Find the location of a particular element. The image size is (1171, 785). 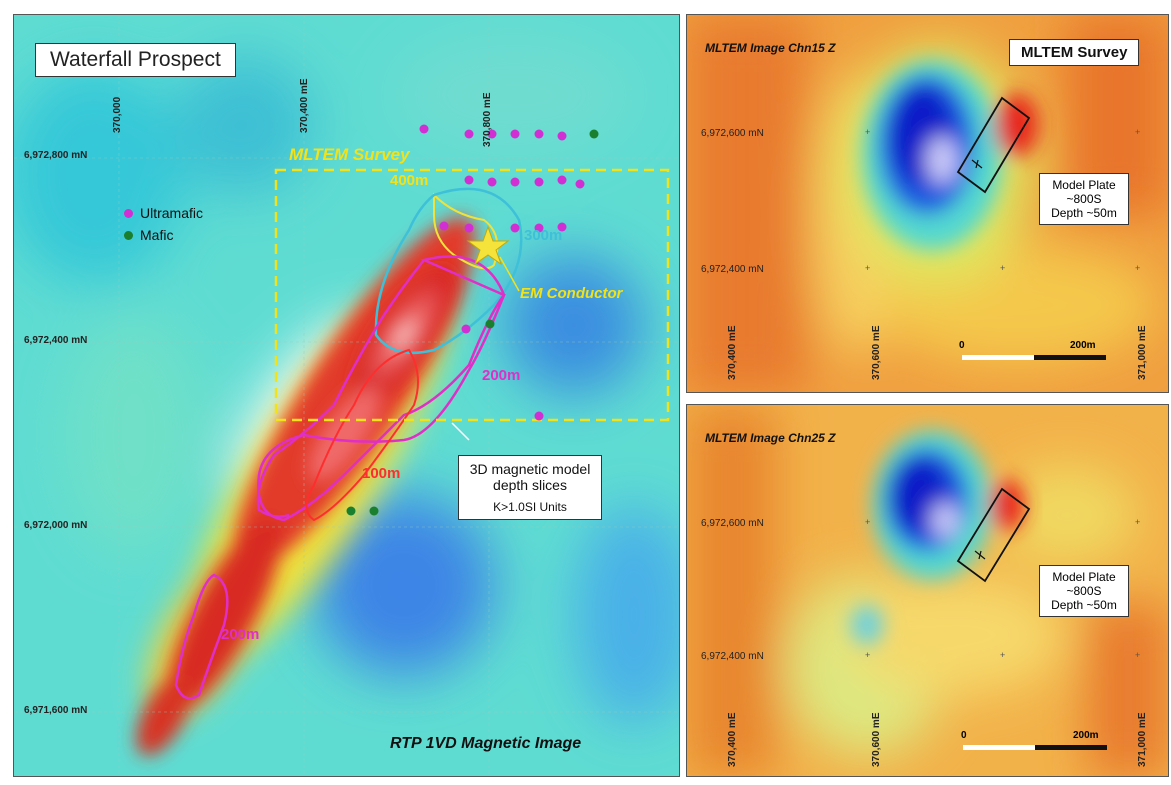

inset-title: MLTEM Image Chn25 Z is located at coordinates (770, 438).